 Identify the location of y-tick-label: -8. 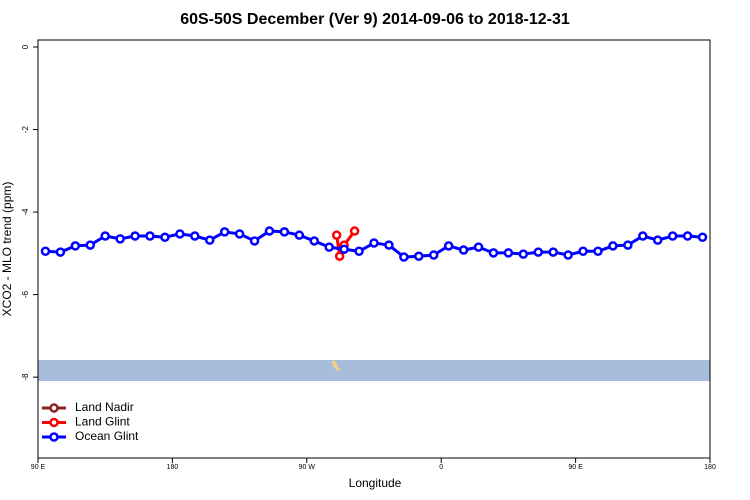
(25, 377).